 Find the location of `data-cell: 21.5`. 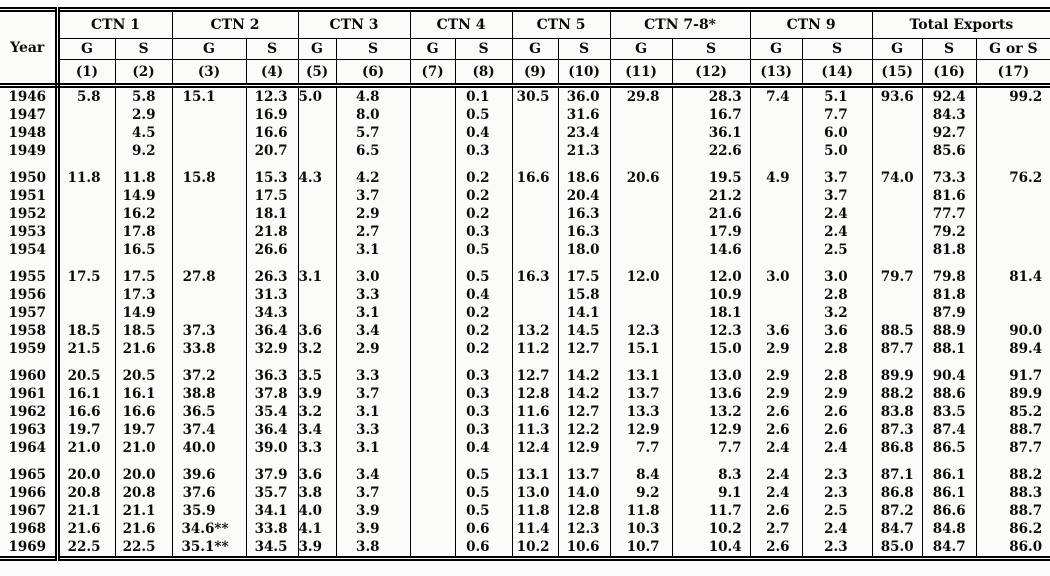

data-cell: 21.5 is located at coordinates (86, 349).